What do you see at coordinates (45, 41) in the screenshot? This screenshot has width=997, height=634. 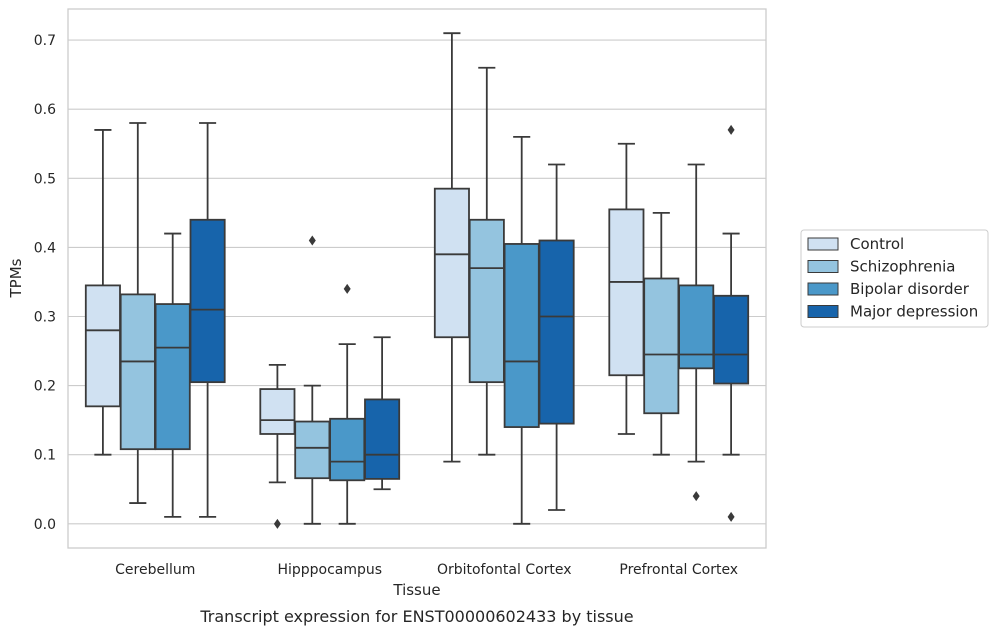 I see `y-tick-label: 0.7` at bounding box center [45, 41].